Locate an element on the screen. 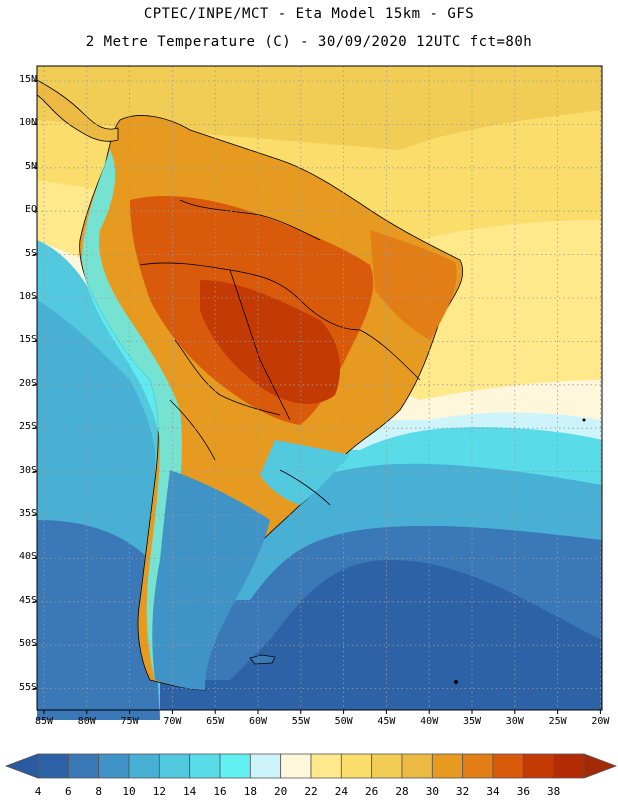 This screenshot has width=618, height=800. latitude-label: 25S is located at coordinates (27, 427).